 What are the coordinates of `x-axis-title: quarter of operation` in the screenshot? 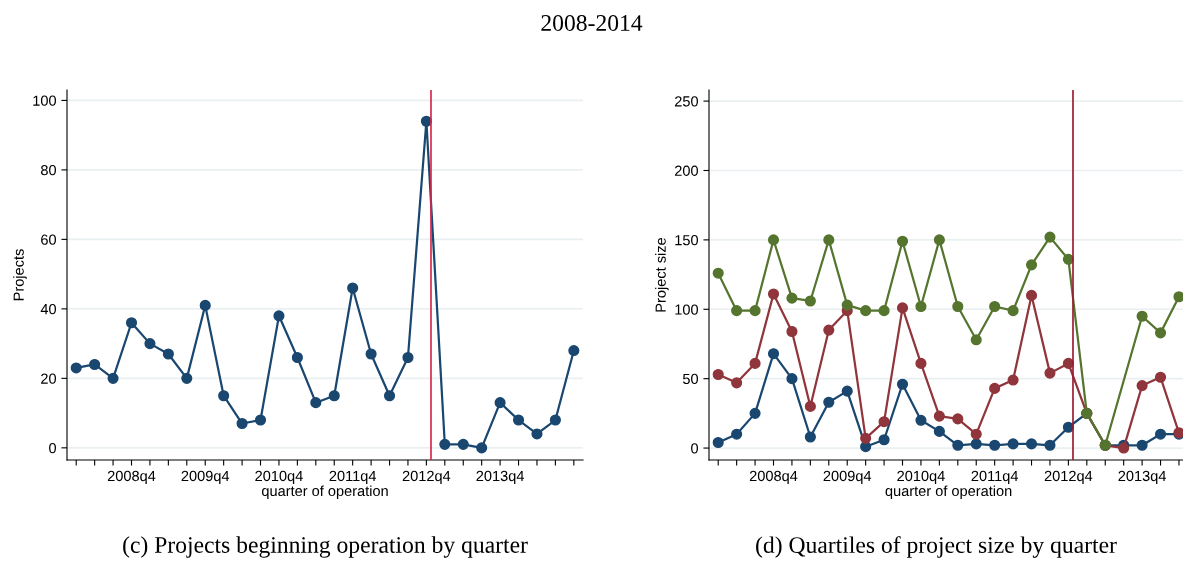 It's located at (325, 492).